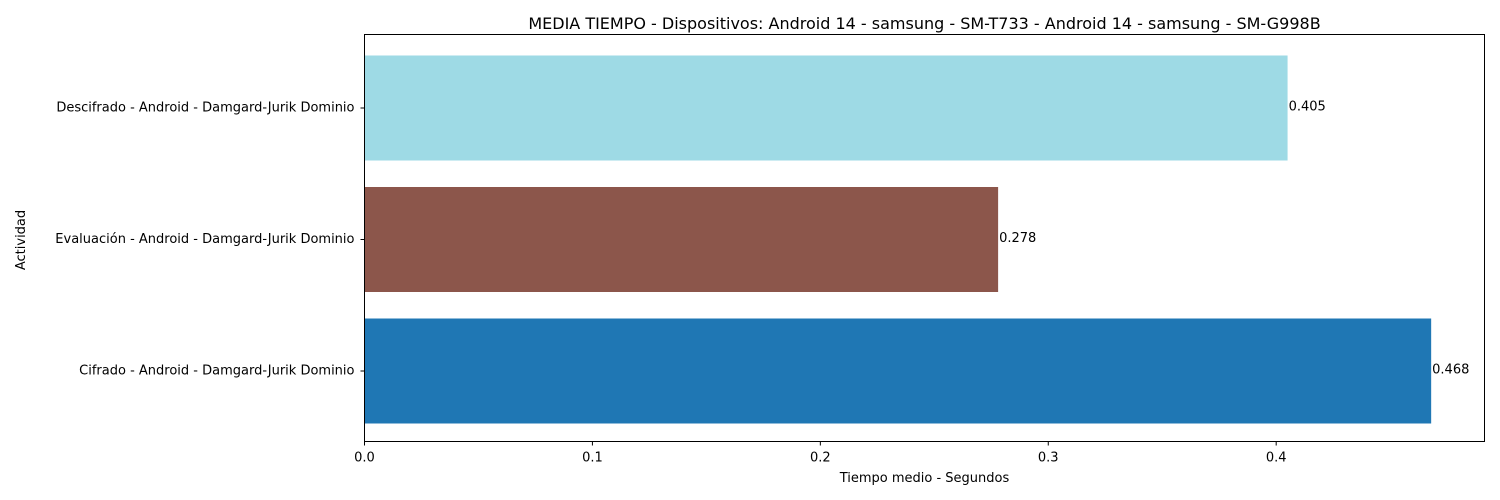 This screenshot has width=1500, height=500. Describe the element at coordinates (1307, 107) in the screenshot. I see `bar-value-label: 0.405` at that location.